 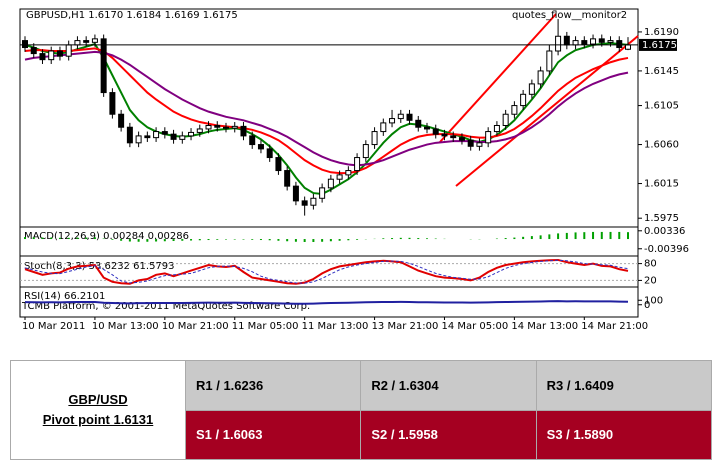 What do you see at coordinates (624, 385) in the screenshot?
I see `resistance: R3 / 1.6409` at bounding box center [624, 385].